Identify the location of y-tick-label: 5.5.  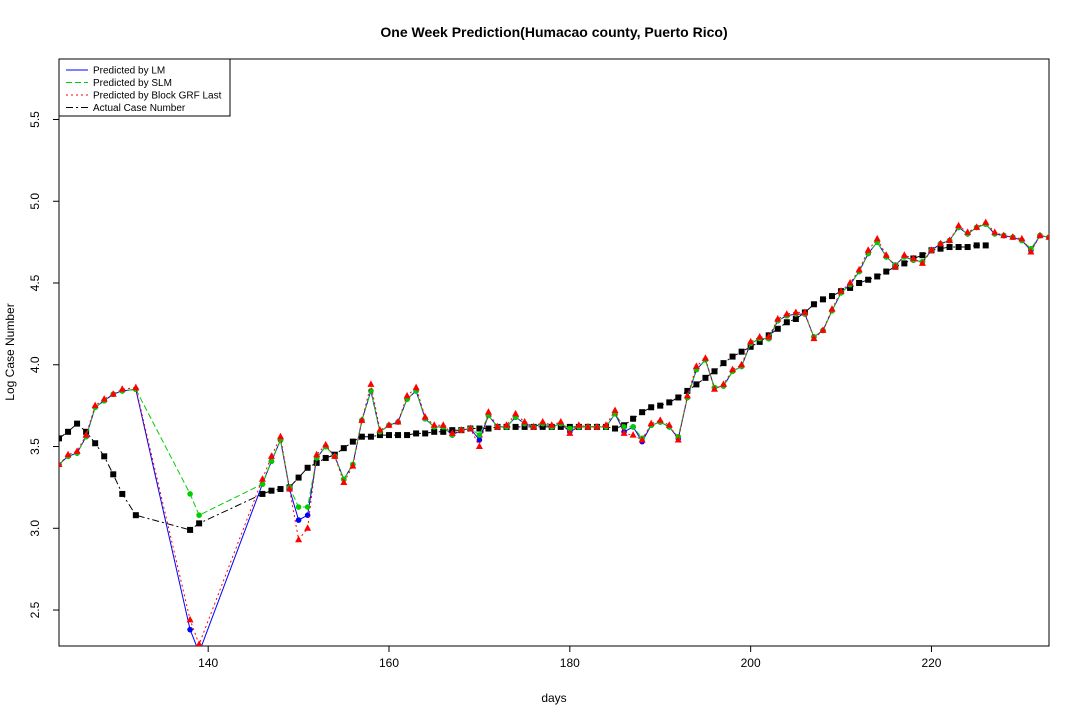
(35, 119).